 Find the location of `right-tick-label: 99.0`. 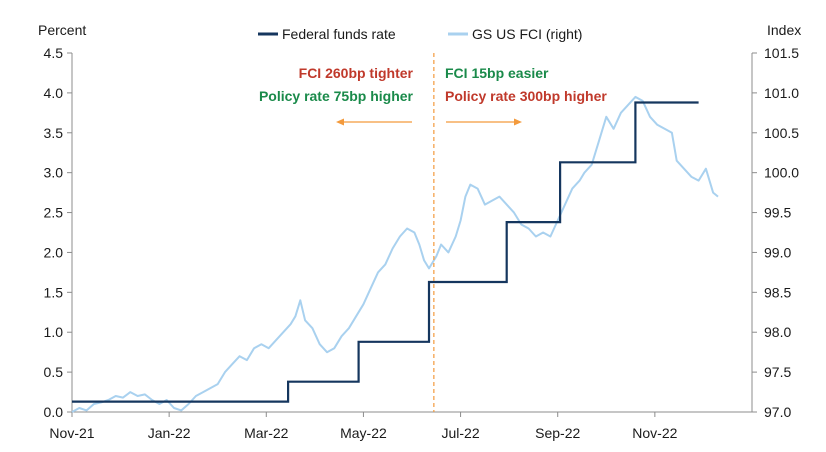

right-tick-label: 99.0 is located at coordinates (777, 252).